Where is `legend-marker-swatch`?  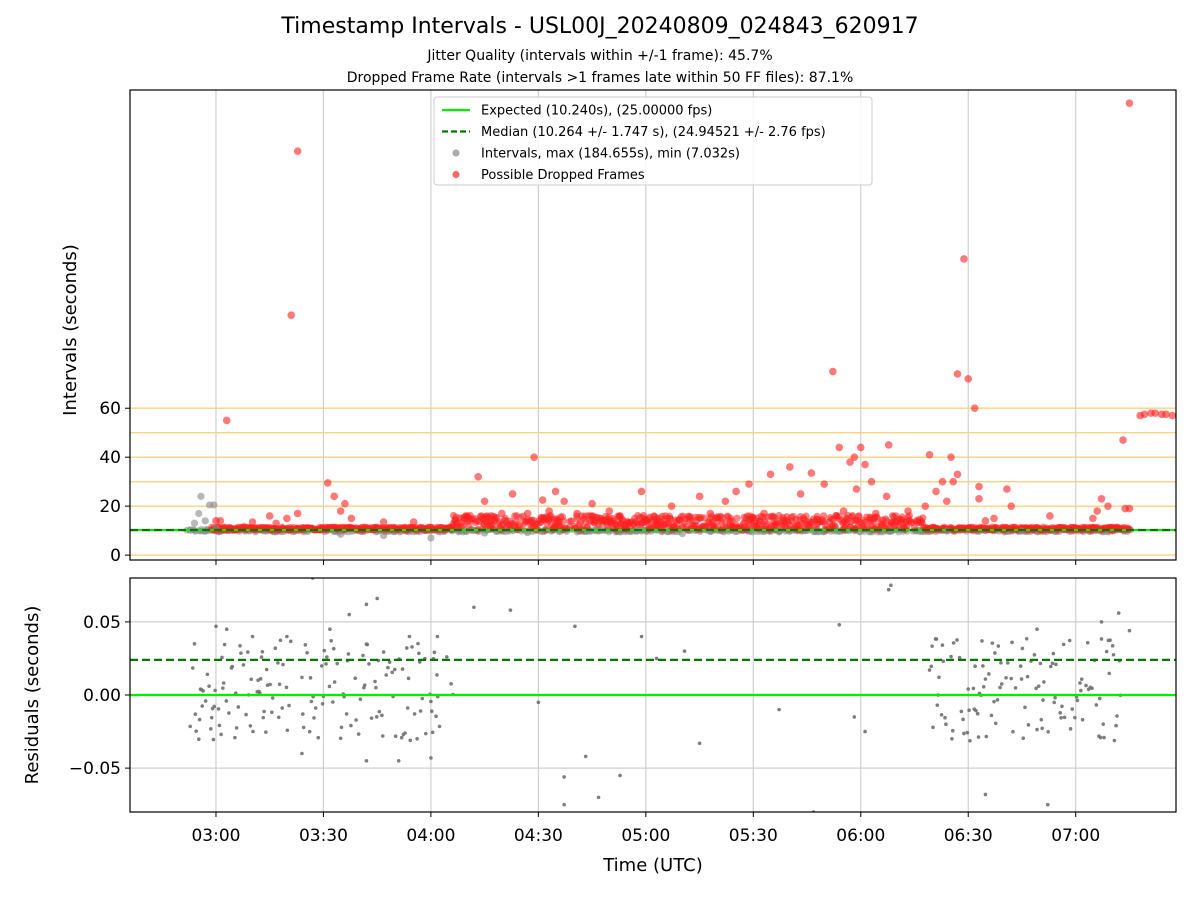
legend-marker-swatch is located at coordinates (456, 153).